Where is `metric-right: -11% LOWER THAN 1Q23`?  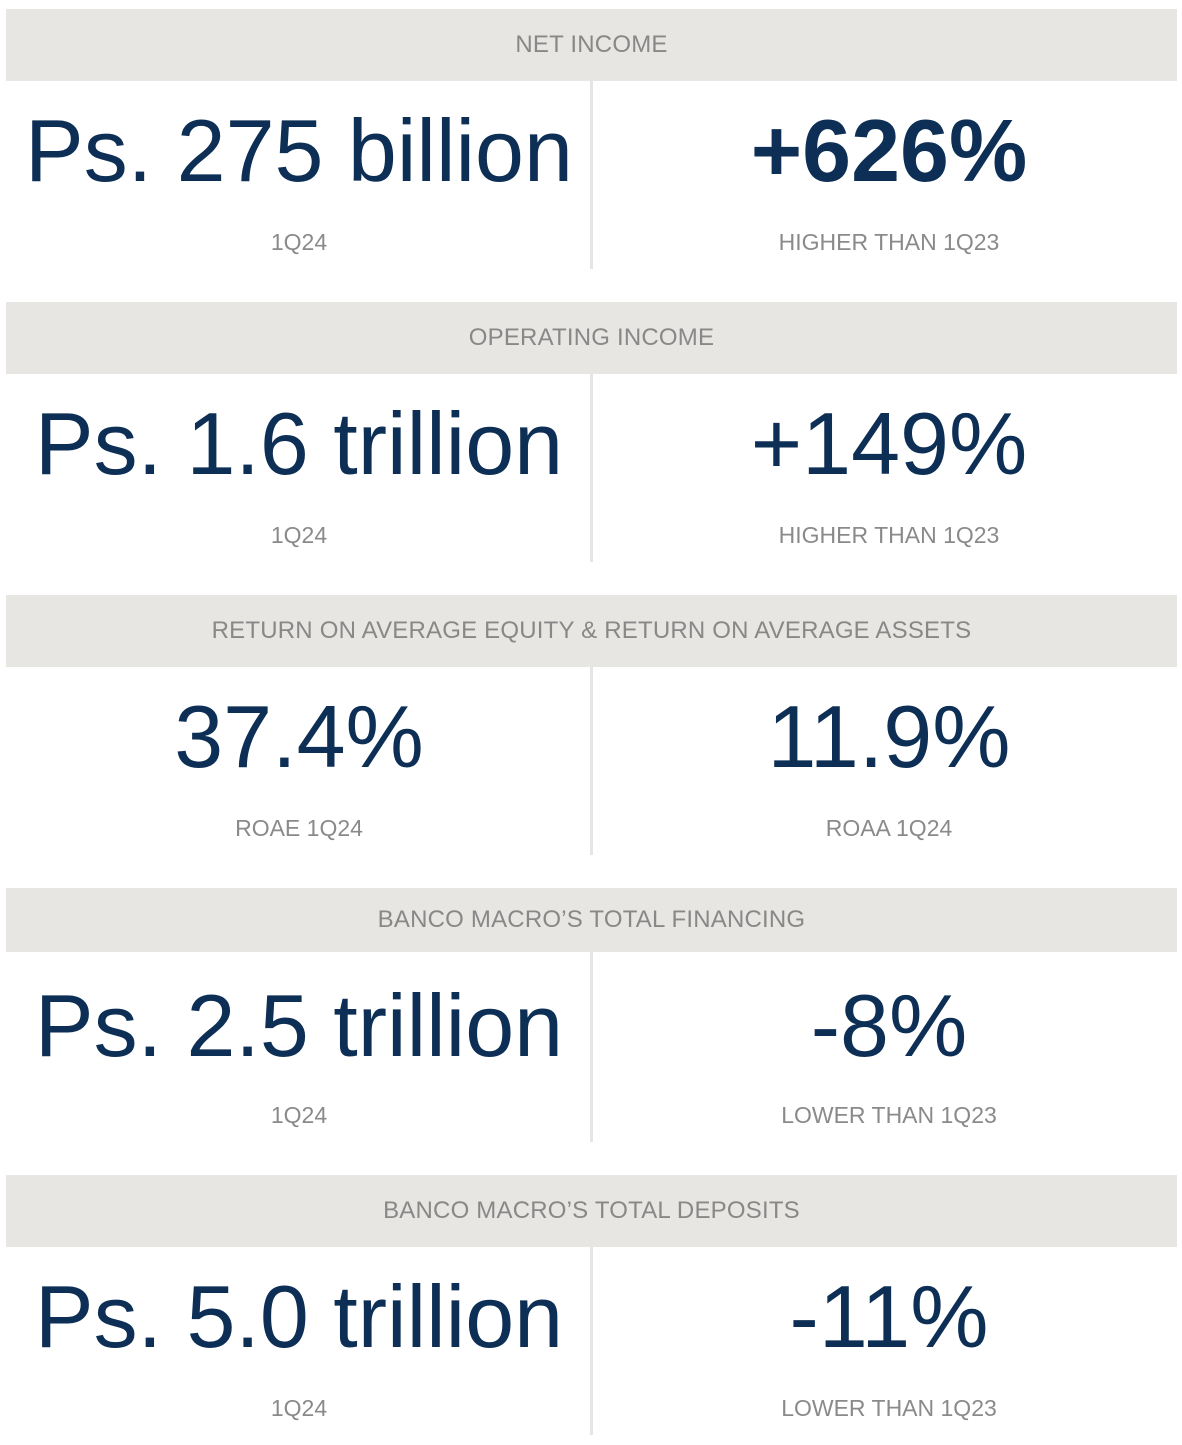 metric-right: -11% LOWER THAN 1Q23 is located at coordinates (889, 1341).